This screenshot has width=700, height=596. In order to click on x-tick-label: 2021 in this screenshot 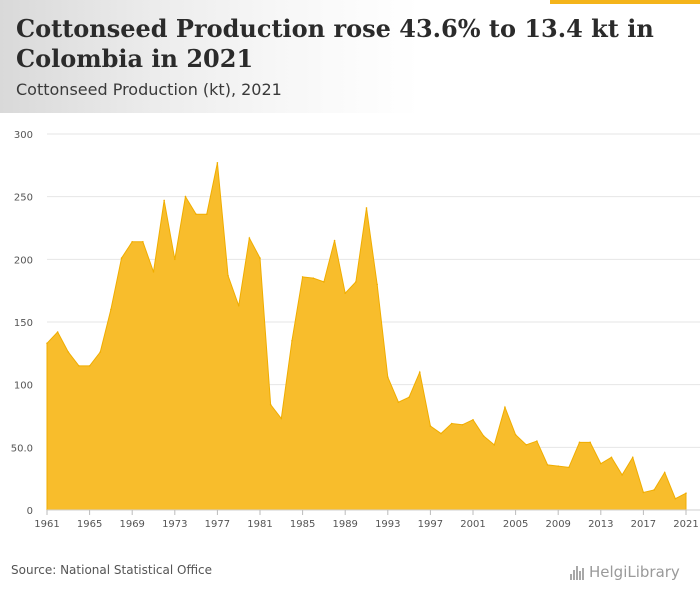, I will do `click(685, 524)`.